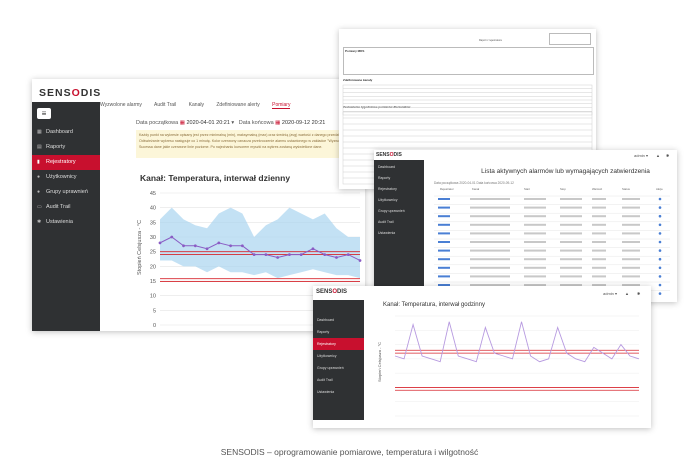  I want to click on date-end-value: 2020-09-12 20:21, so click(303, 123).